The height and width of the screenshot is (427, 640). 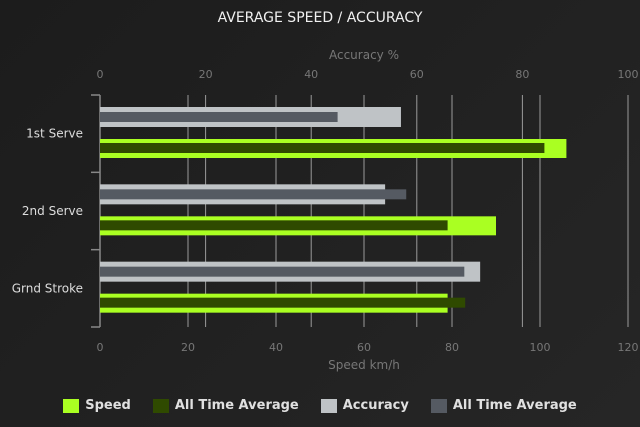 What do you see at coordinates (417, 74) in the screenshot?
I see `top-tick-label: 60` at bounding box center [417, 74].